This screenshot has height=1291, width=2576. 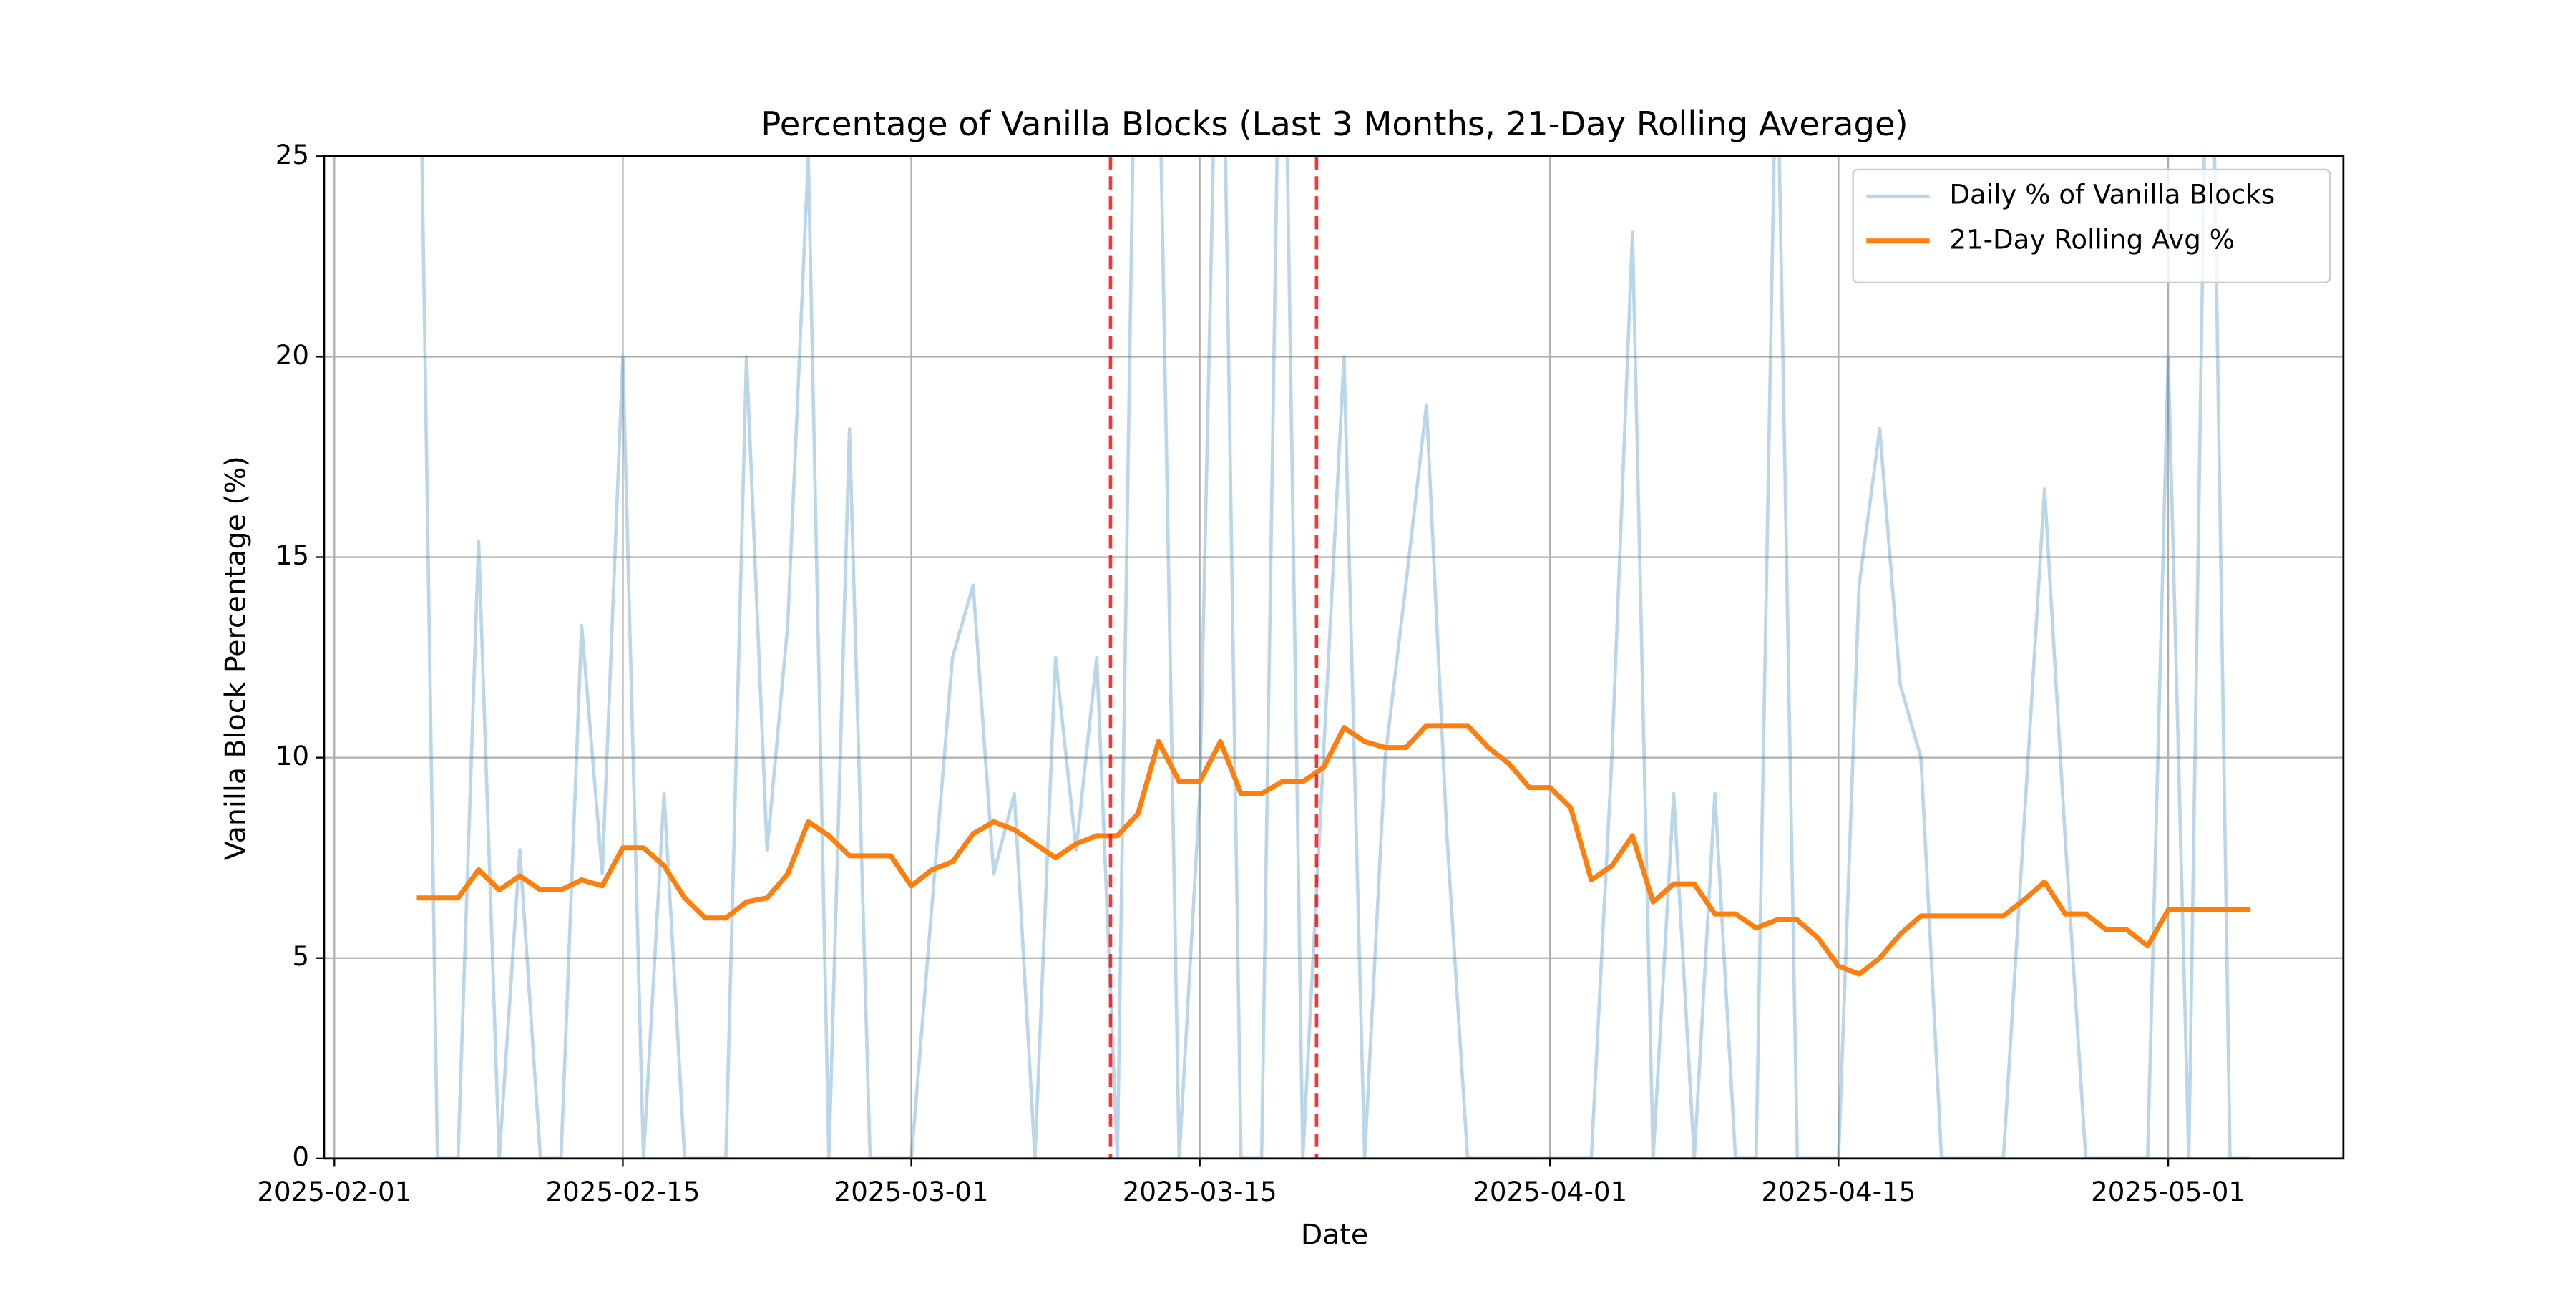 I want to click on data-line, so click(x=1333, y=850).